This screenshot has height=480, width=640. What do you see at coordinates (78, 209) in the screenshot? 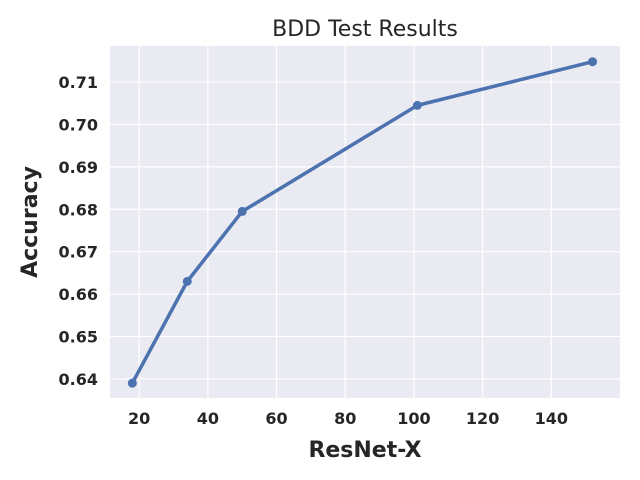
I see `y-tick-label: 0.68` at bounding box center [78, 209].